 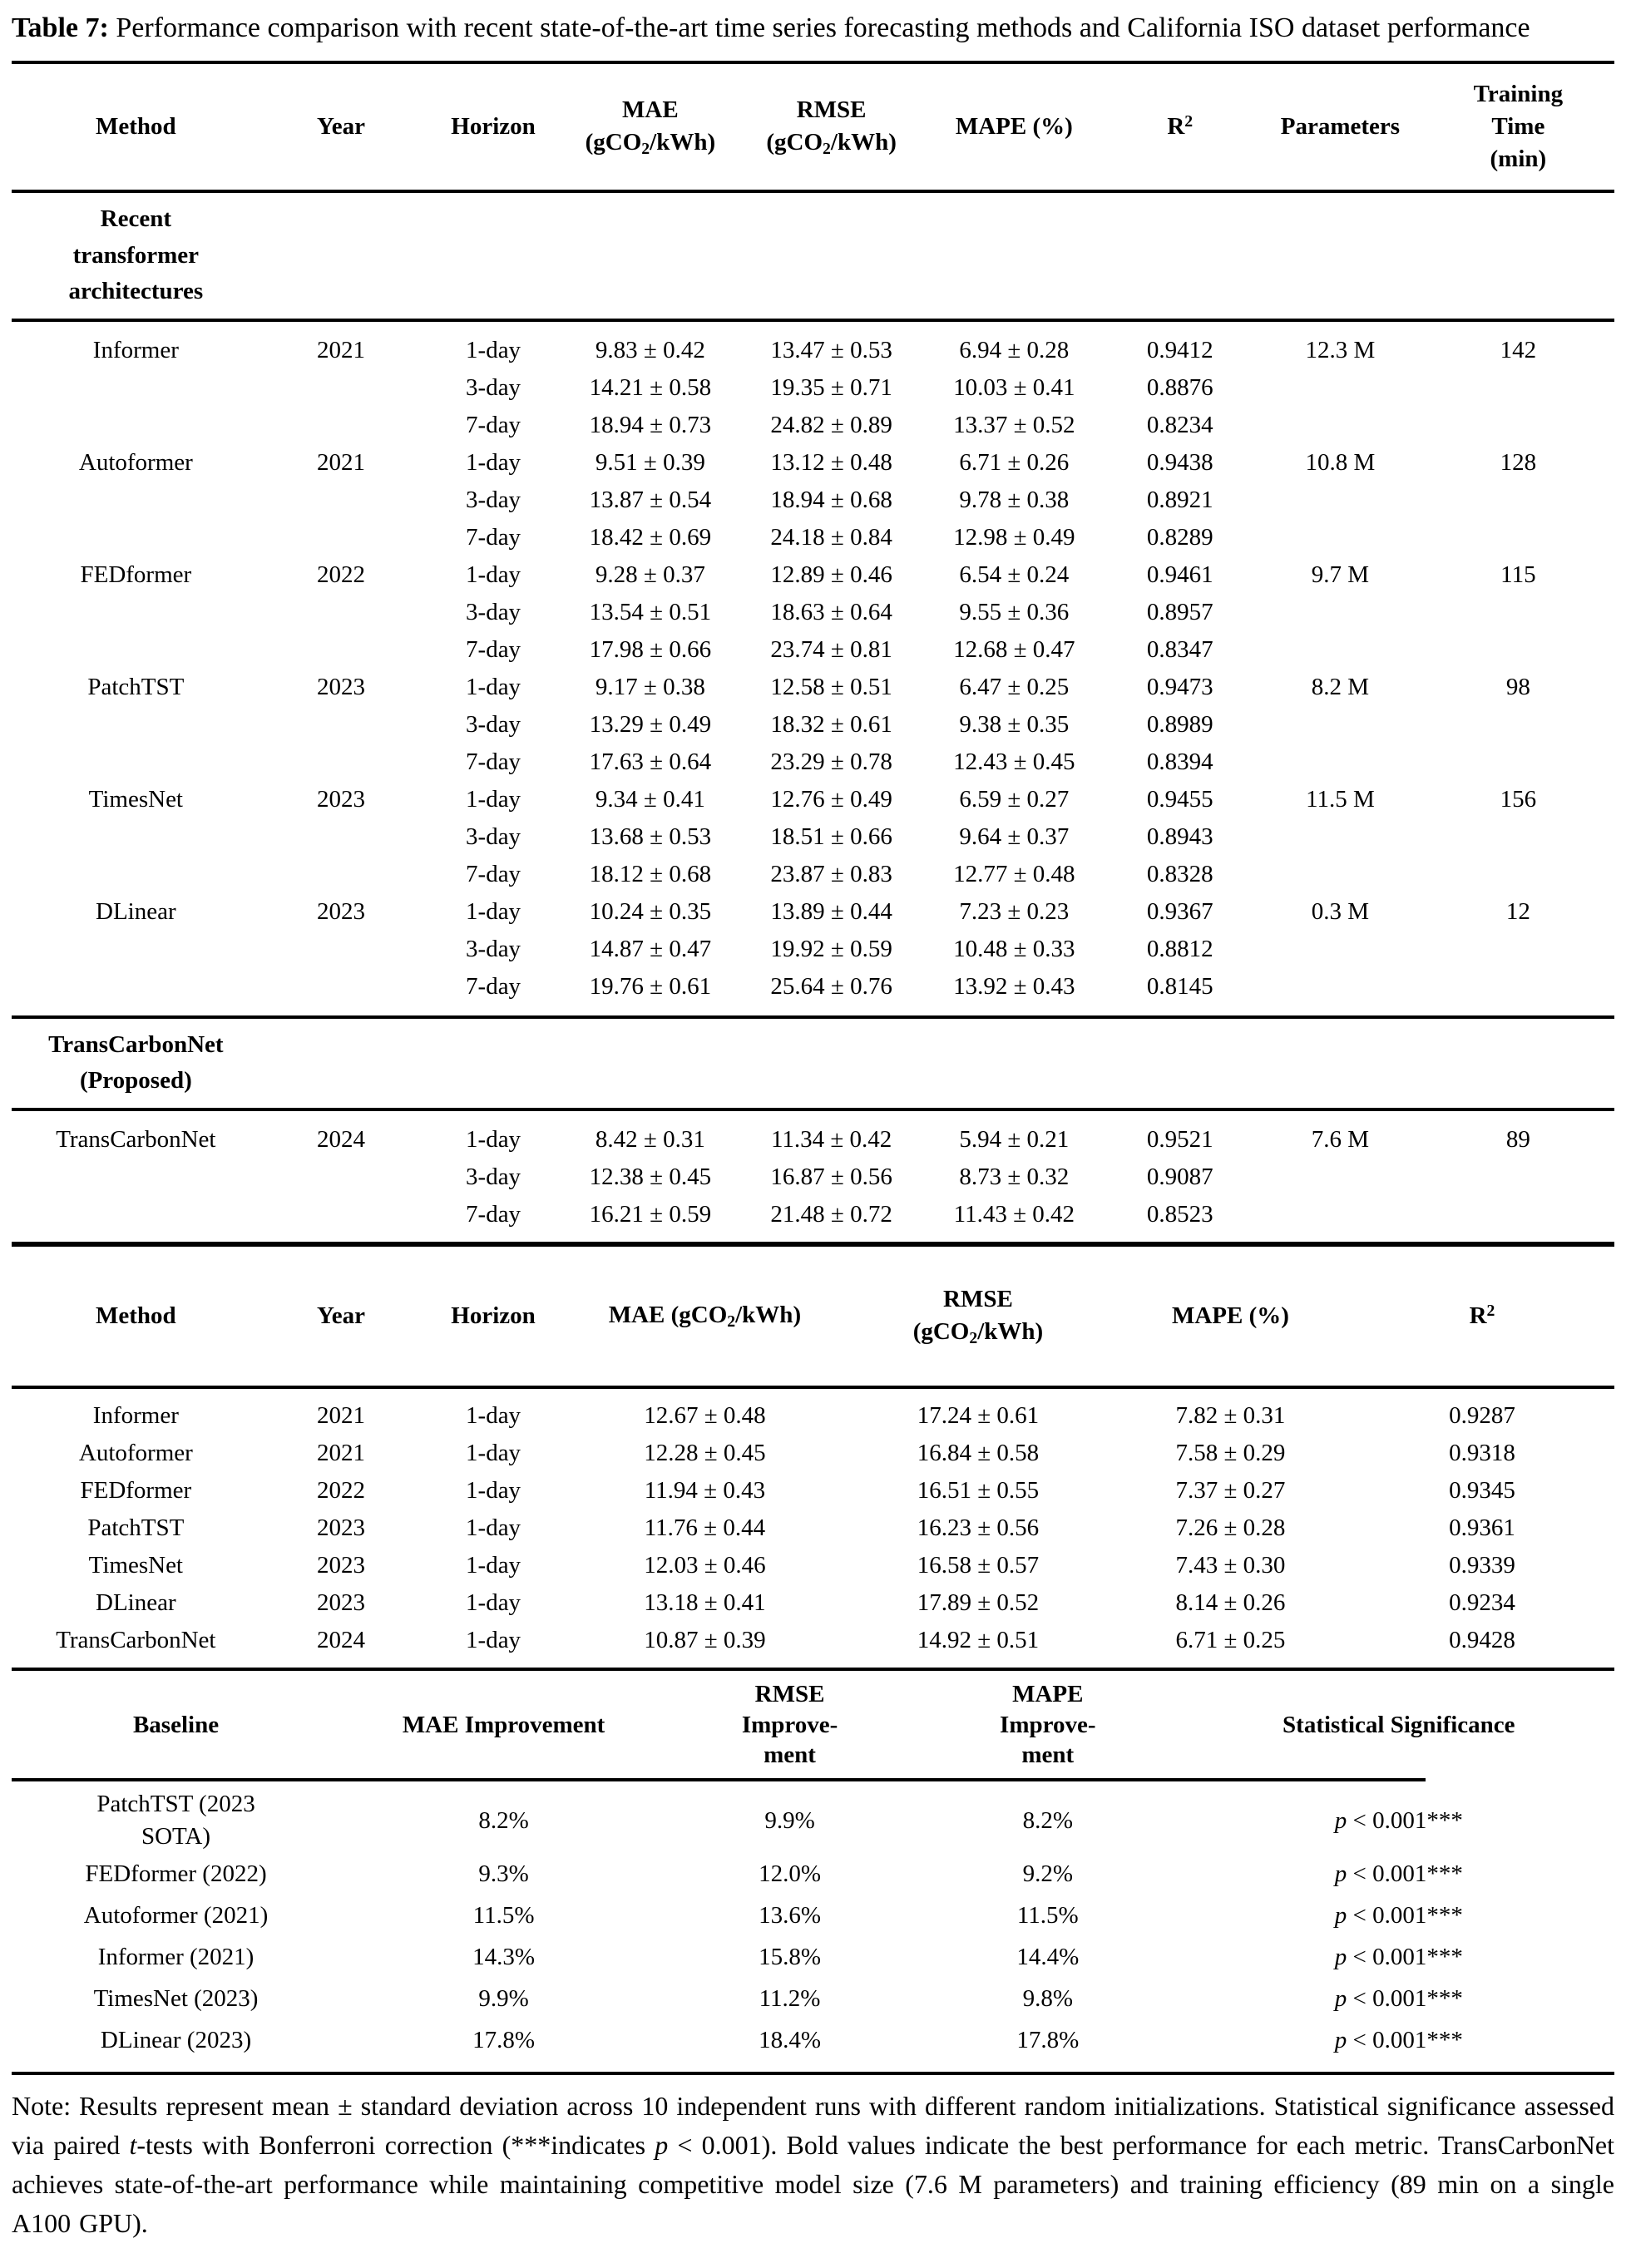 I want to click on cell-mae: 10.87 ± 0.39, so click(x=705, y=1640).